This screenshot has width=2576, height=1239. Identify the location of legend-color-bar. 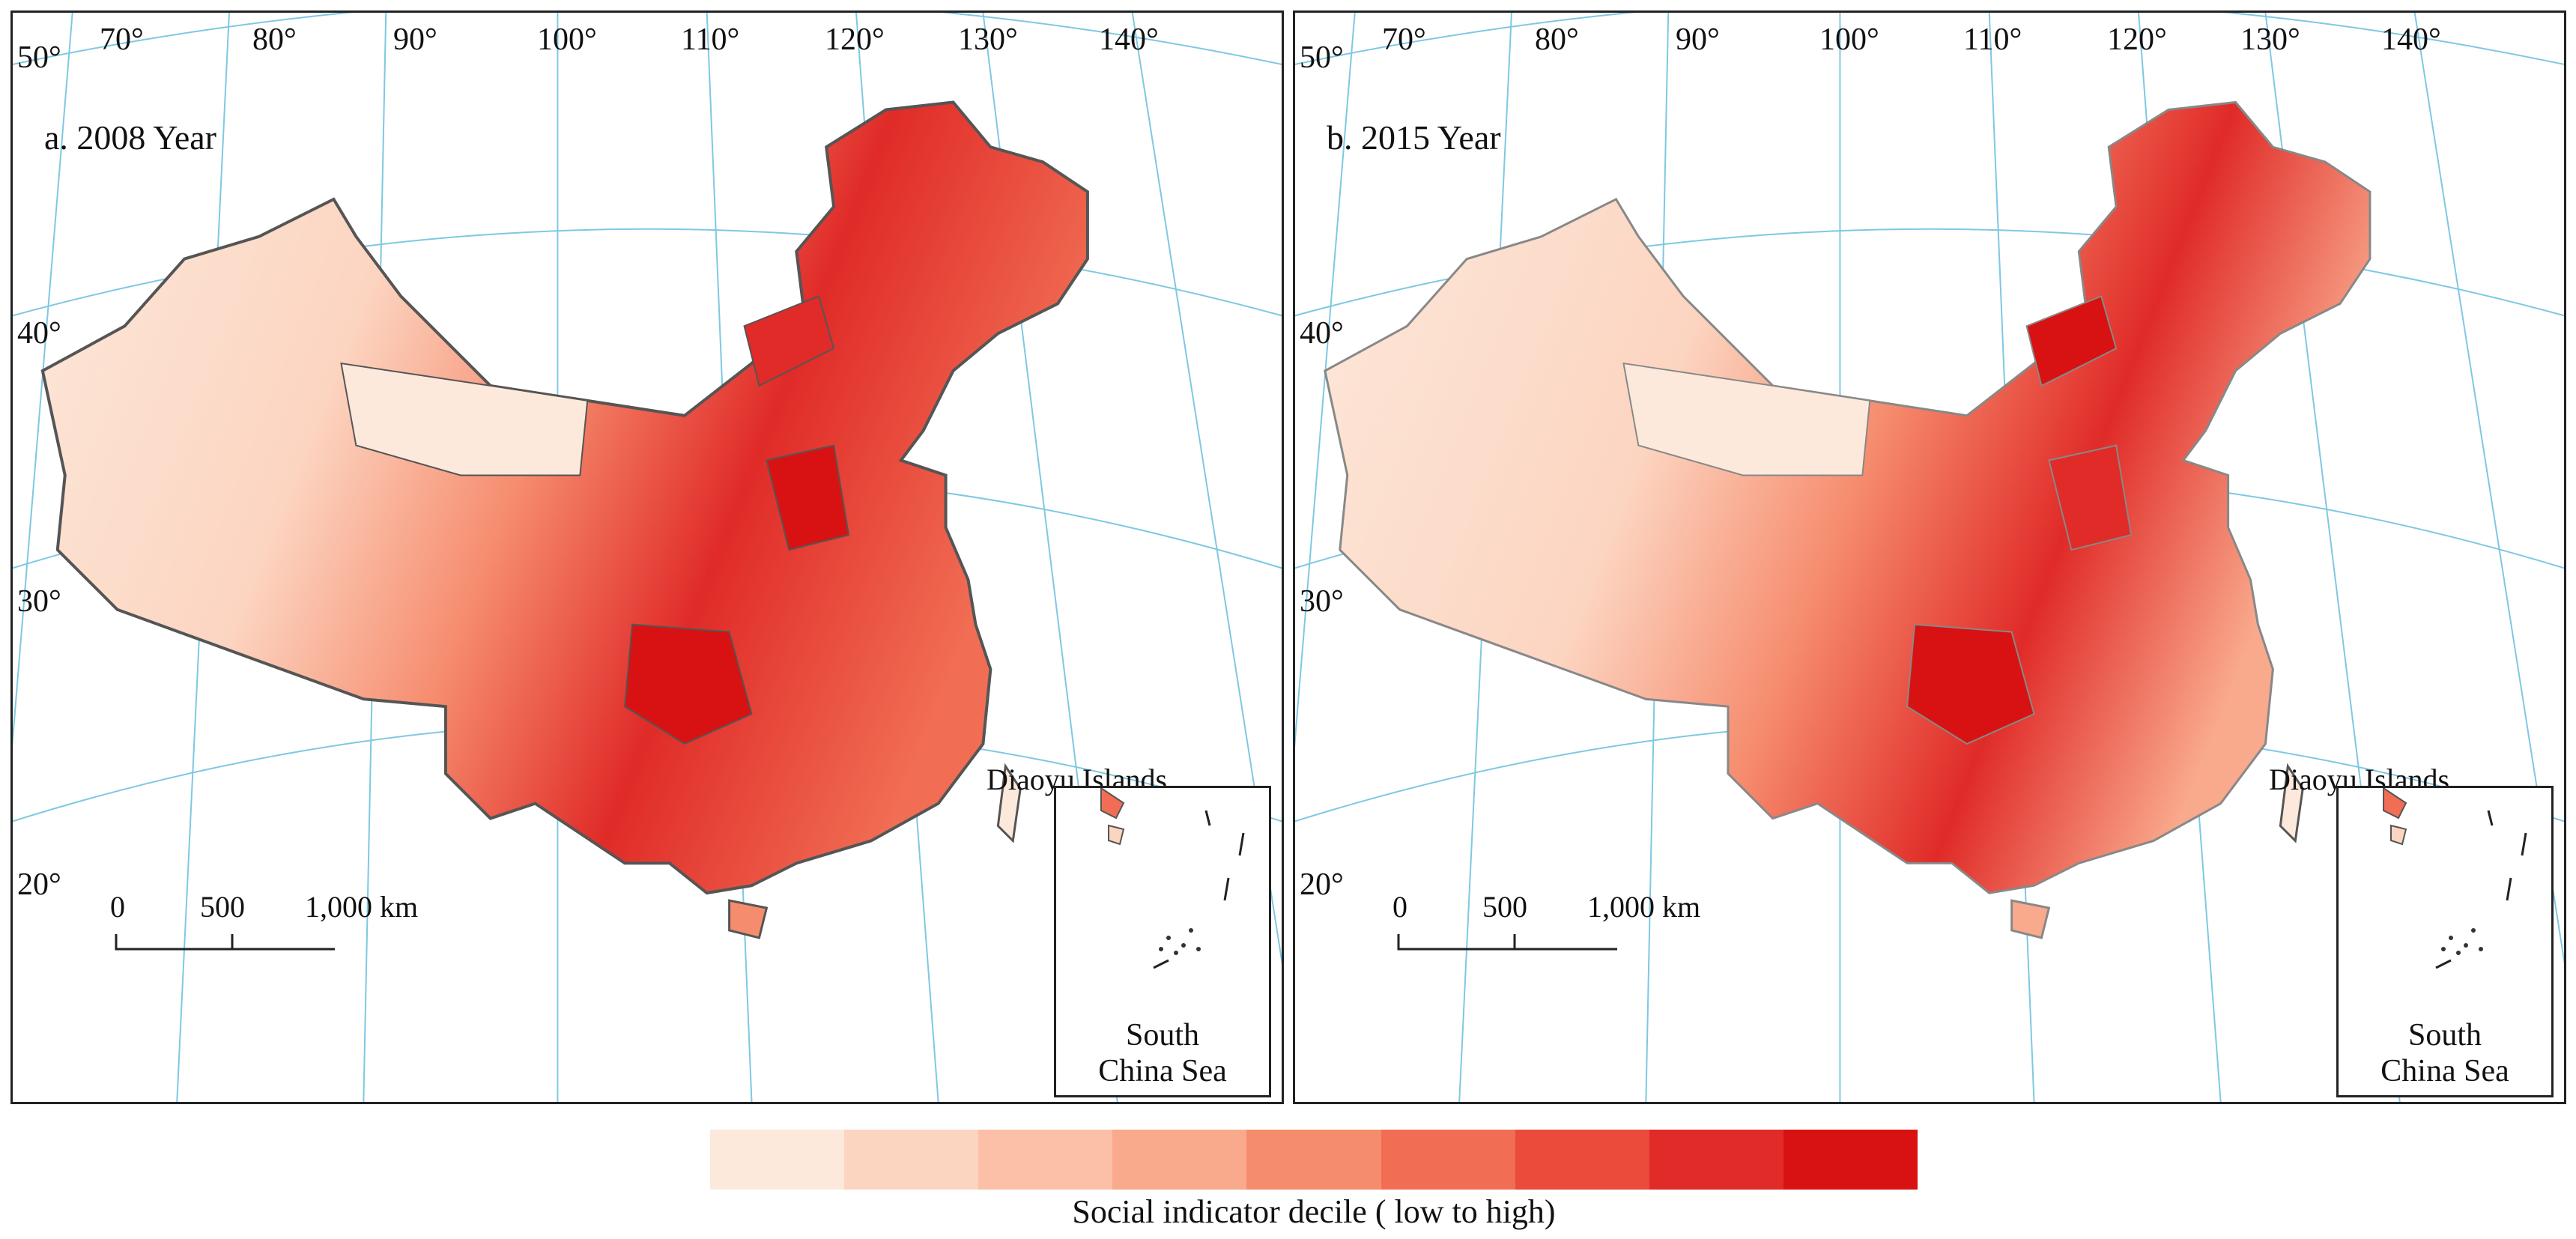
(1314, 1160).